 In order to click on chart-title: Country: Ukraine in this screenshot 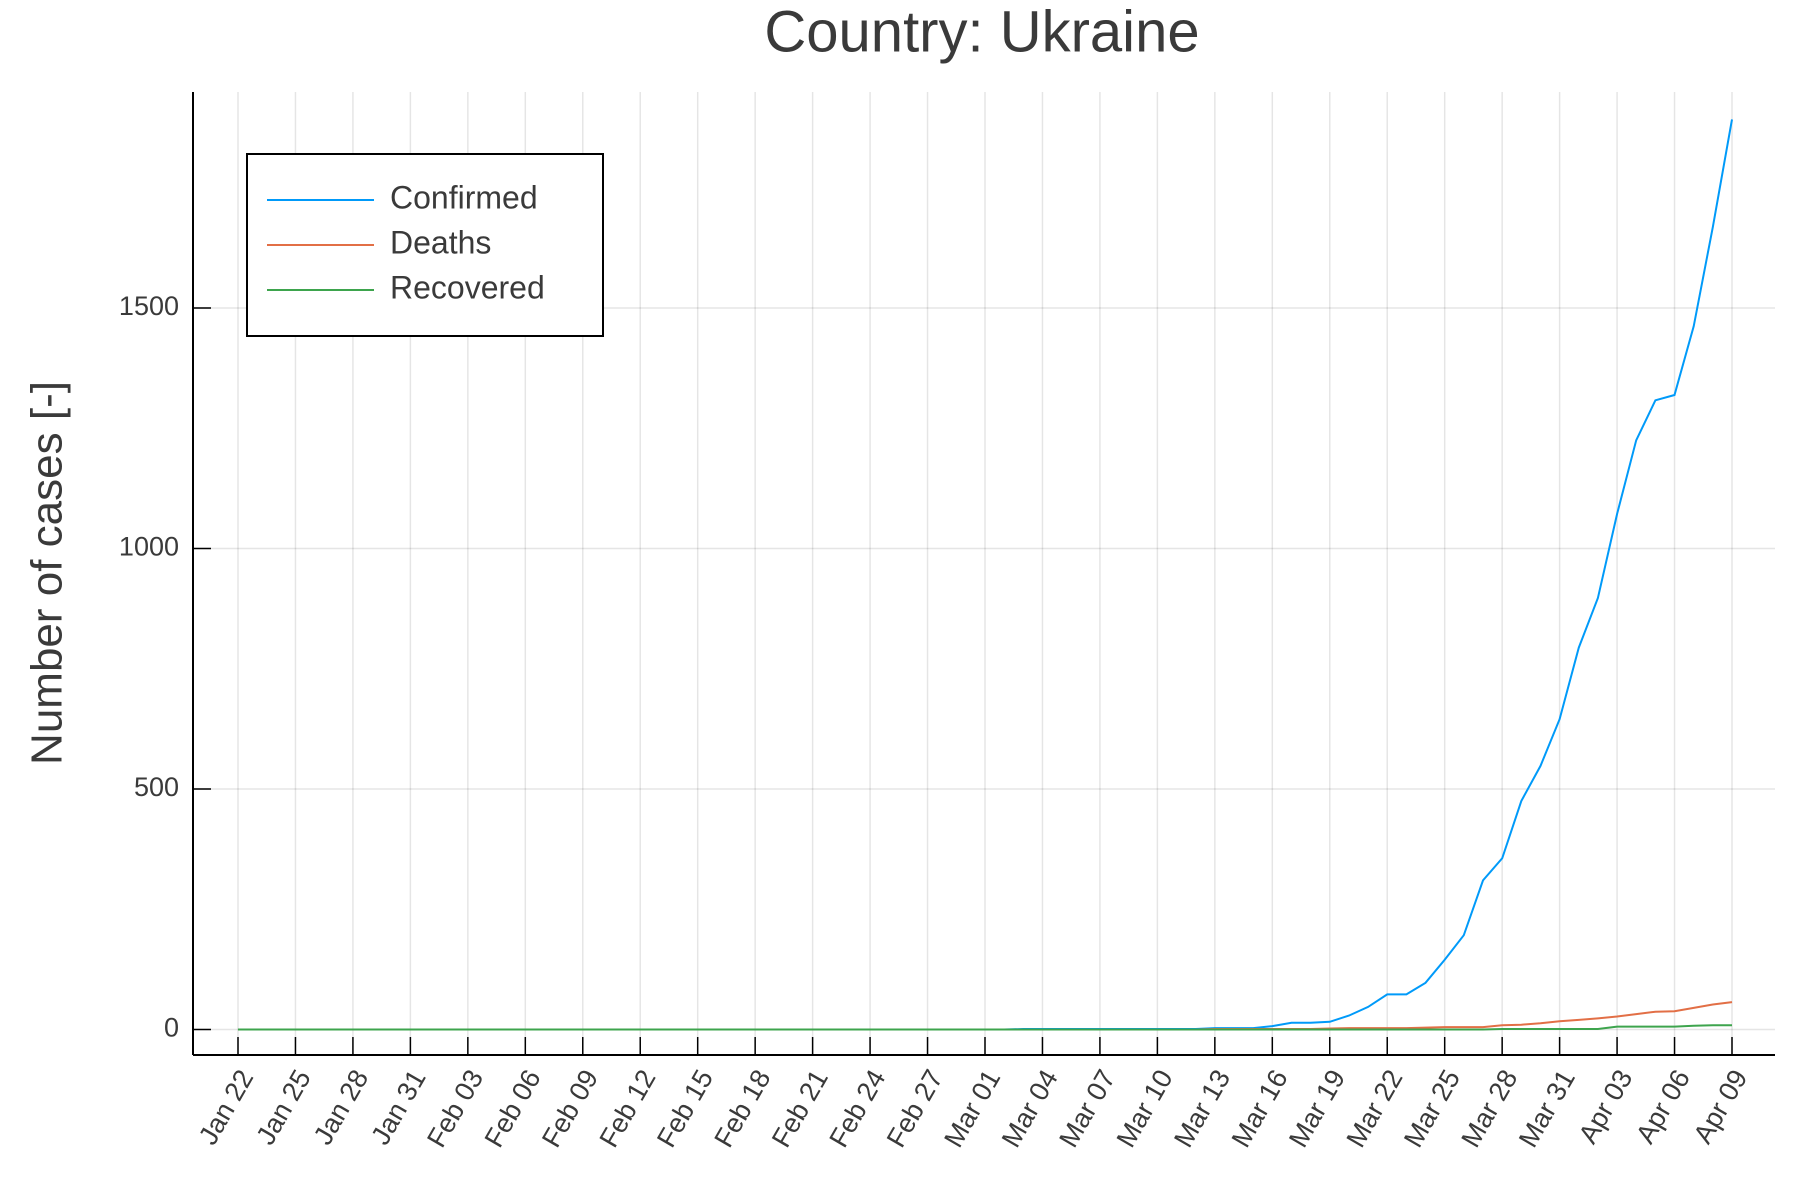, I will do `click(981, 32)`.